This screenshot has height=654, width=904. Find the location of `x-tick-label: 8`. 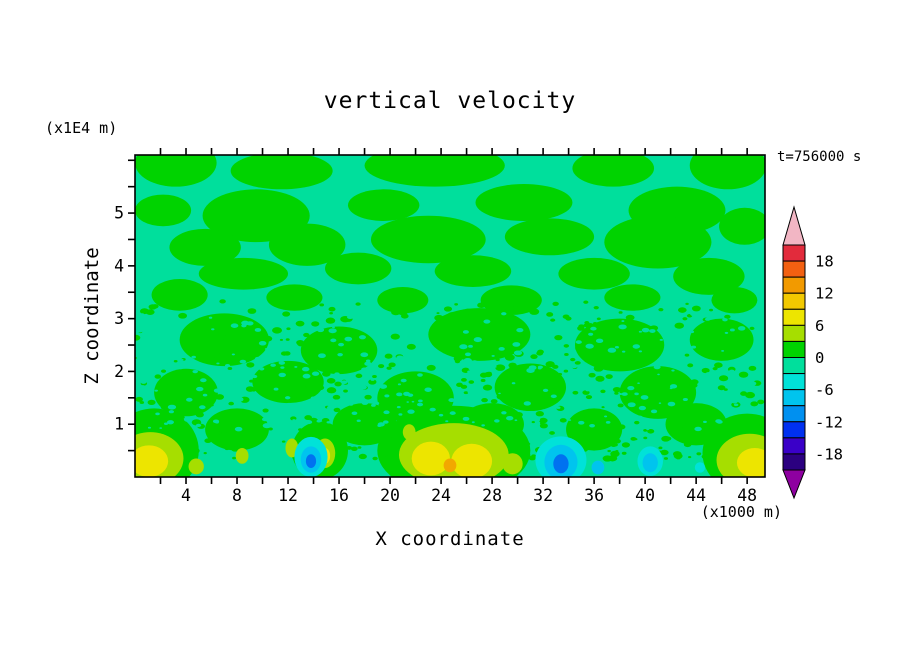

x-tick-label: 8 is located at coordinates (237, 495).